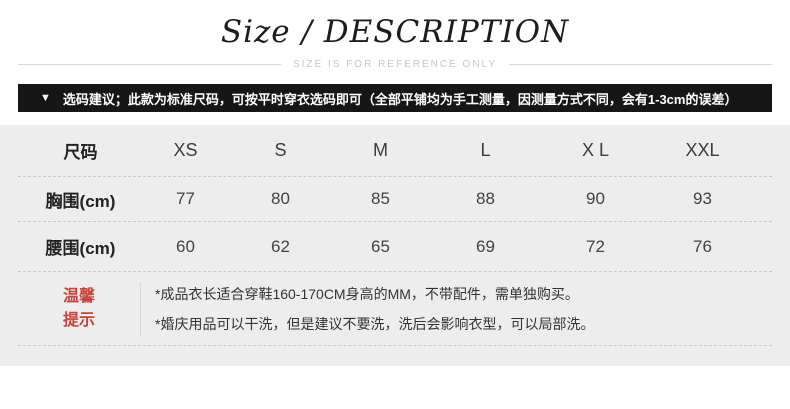  Describe the element at coordinates (375, 323) in the screenshot. I see `tips-line-2: *婚庆用品可以干洗，但是建议不要洗，洗后会影响衣型，可以局部洗。` at that location.